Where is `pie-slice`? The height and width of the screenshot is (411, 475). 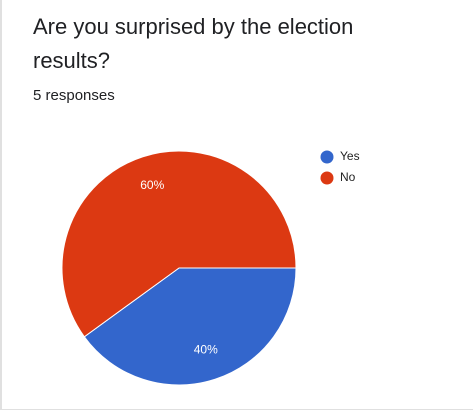
pie-slice is located at coordinates (190, 326).